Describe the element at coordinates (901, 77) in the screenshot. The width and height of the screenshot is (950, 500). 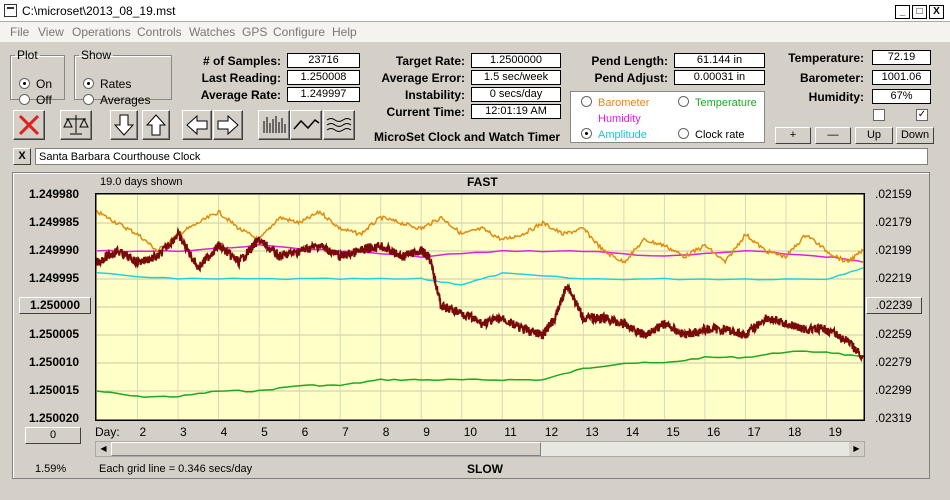
I see `barometer-value: 1001.06` at that location.